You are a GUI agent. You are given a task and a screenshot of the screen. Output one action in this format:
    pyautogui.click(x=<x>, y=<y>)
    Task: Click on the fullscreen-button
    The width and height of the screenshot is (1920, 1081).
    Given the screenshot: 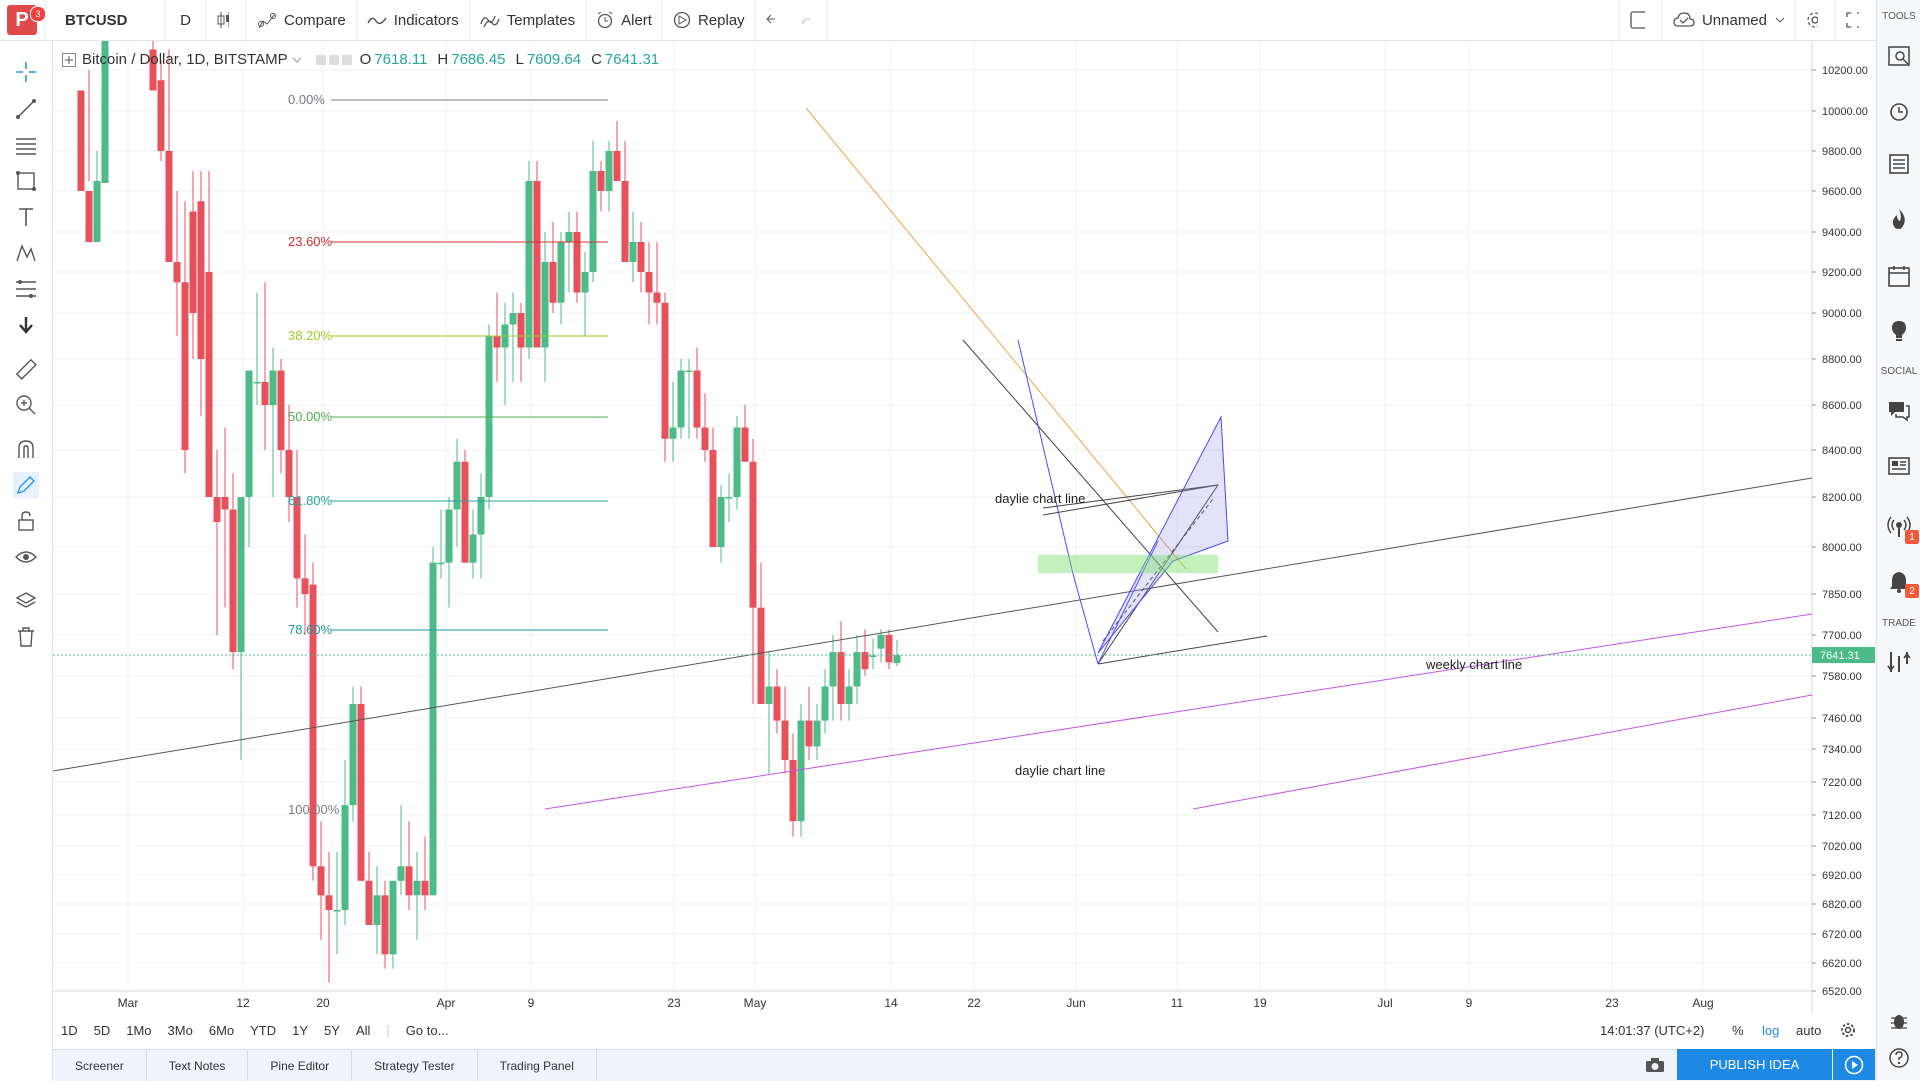 What is the action you would take?
    pyautogui.click(x=1856, y=20)
    